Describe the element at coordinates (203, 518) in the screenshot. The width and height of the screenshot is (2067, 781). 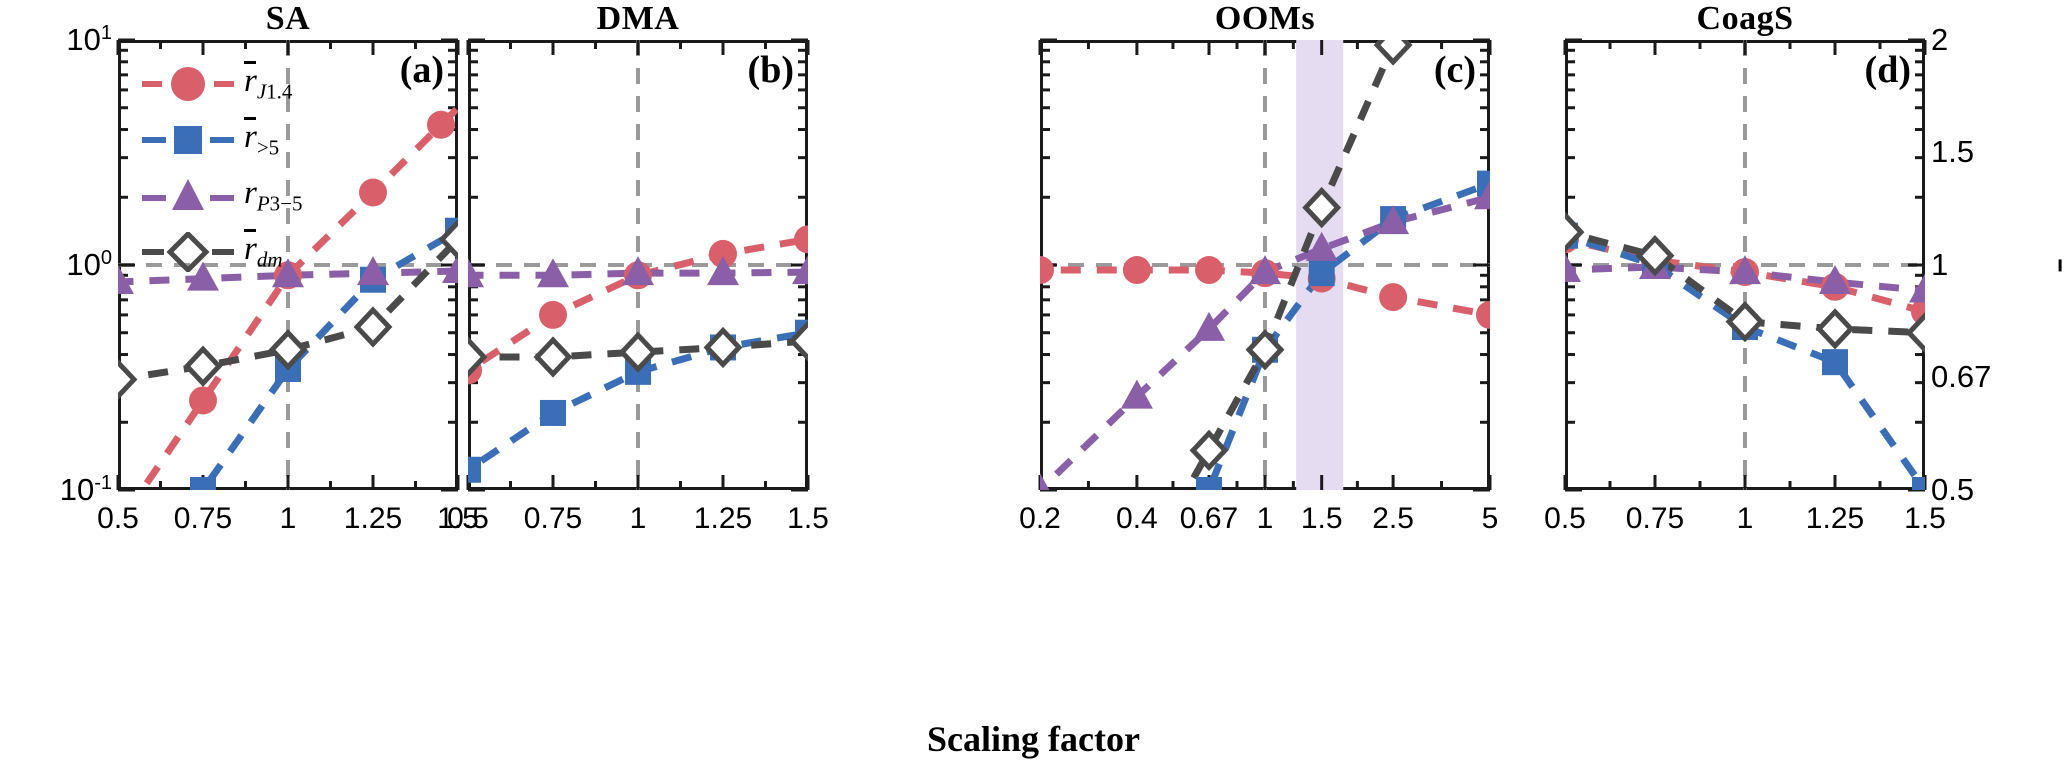
I see `xtick-a-1: 0.75` at that location.